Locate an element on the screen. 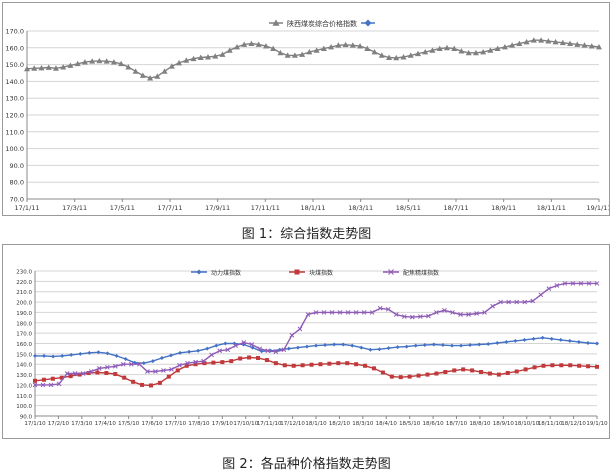 This screenshot has width=613, height=473. x-tick-label: 18/4/10 is located at coordinates (387, 424).